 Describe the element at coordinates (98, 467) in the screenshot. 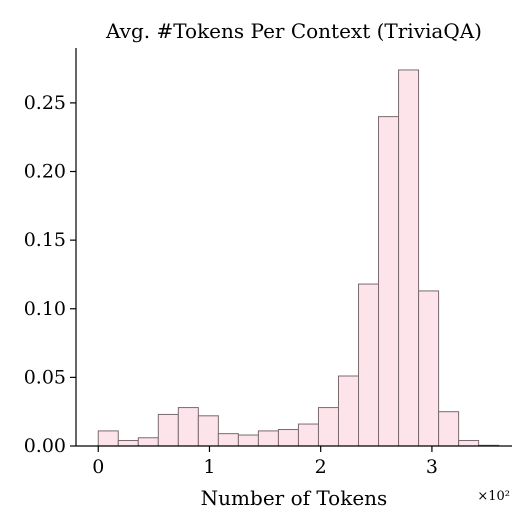

I see `x-tick-label: 0` at that location.